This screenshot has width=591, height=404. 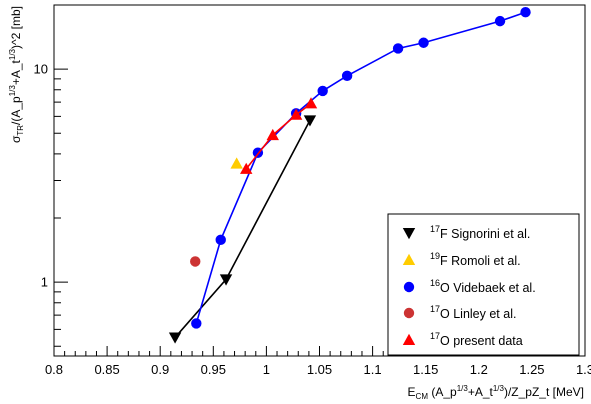 I want to click on legend-label: 17F Signorini et al., so click(x=480, y=232).